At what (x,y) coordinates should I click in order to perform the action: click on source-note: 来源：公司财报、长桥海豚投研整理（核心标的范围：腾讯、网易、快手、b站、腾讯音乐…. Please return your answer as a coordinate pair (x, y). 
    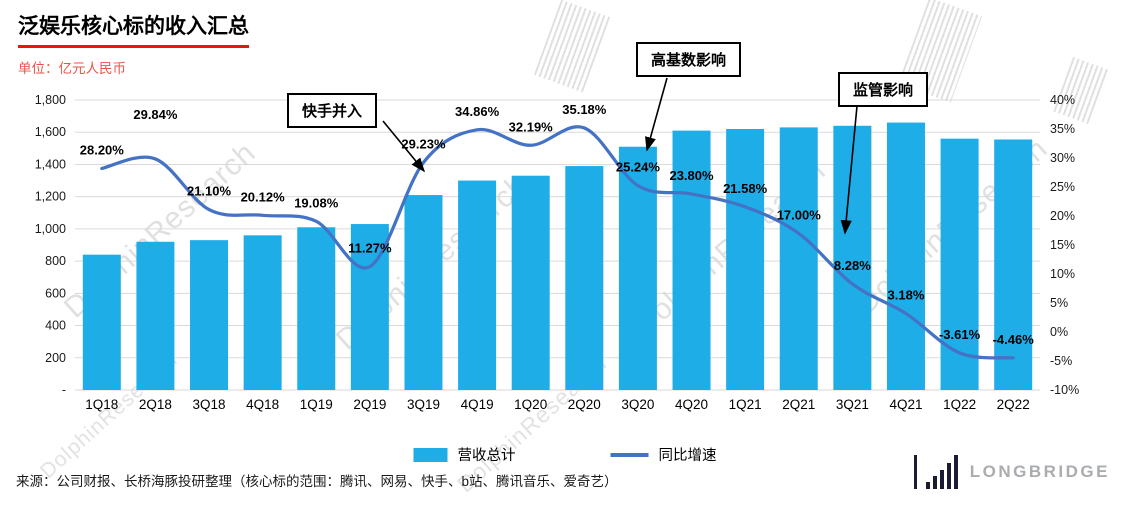
    Looking at the image, I should click on (317, 481).